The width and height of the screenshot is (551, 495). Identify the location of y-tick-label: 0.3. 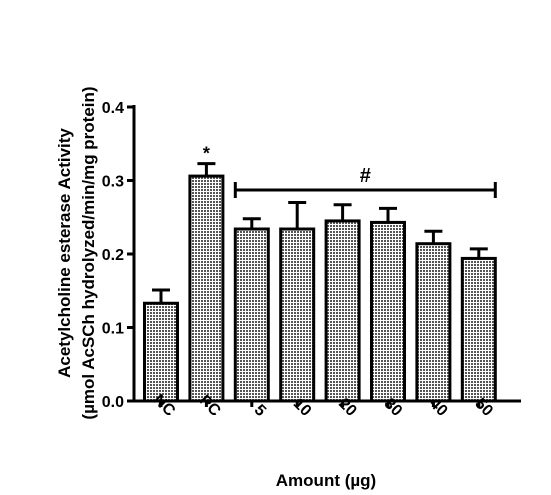
(113, 182).